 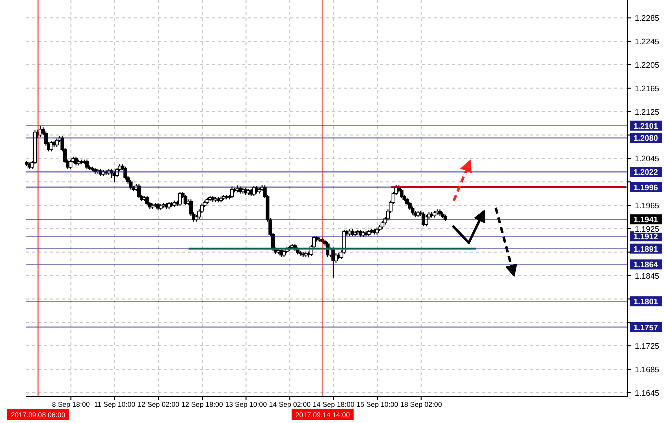 What do you see at coordinates (647, 159) in the screenshot?
I see `y-tick-label: 1.2045` at bounding box center [647, 159].